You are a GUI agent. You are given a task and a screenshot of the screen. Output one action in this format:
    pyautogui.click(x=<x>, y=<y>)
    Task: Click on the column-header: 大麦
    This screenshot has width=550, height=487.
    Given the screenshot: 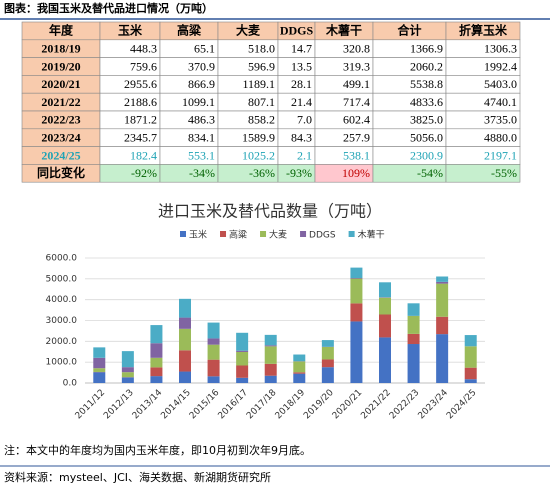 What is the action you would take?
    pyautogui.click(x=248, y=30)
    